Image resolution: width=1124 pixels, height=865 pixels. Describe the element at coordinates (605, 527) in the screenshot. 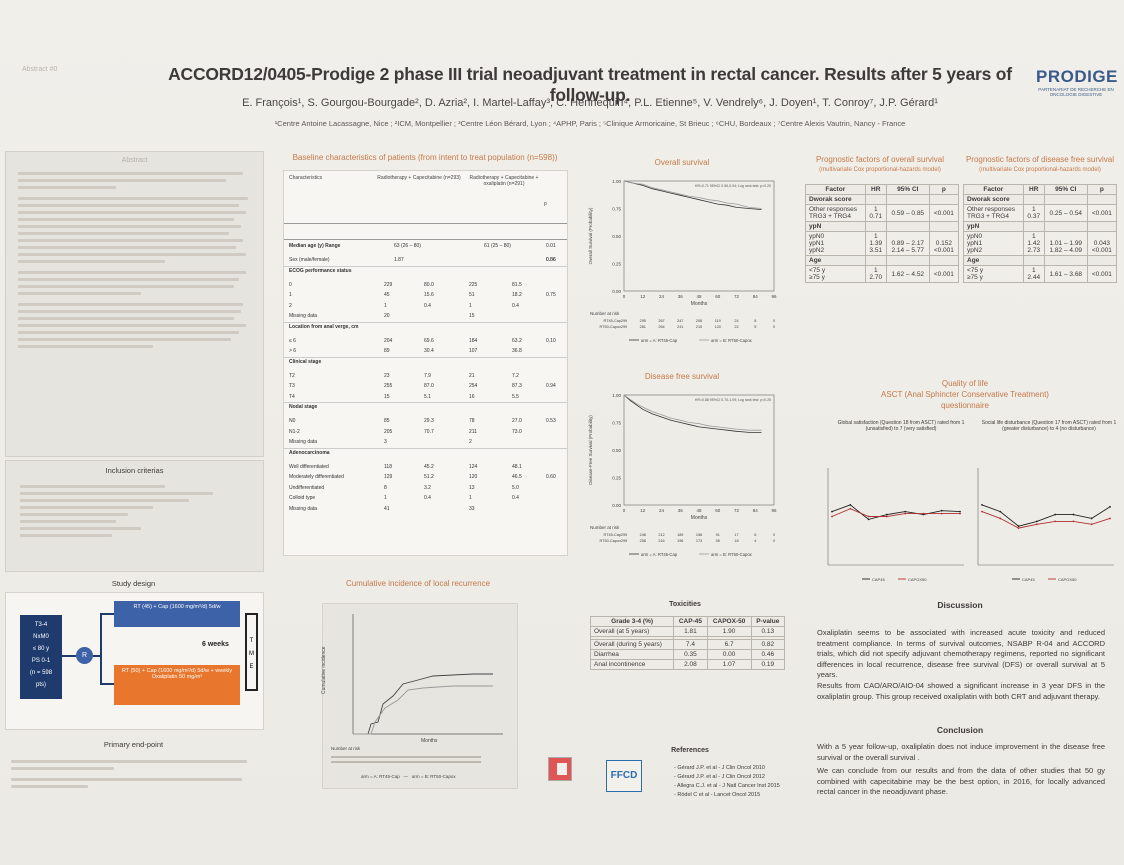

I see `risk-label: Number at risk` at that location.